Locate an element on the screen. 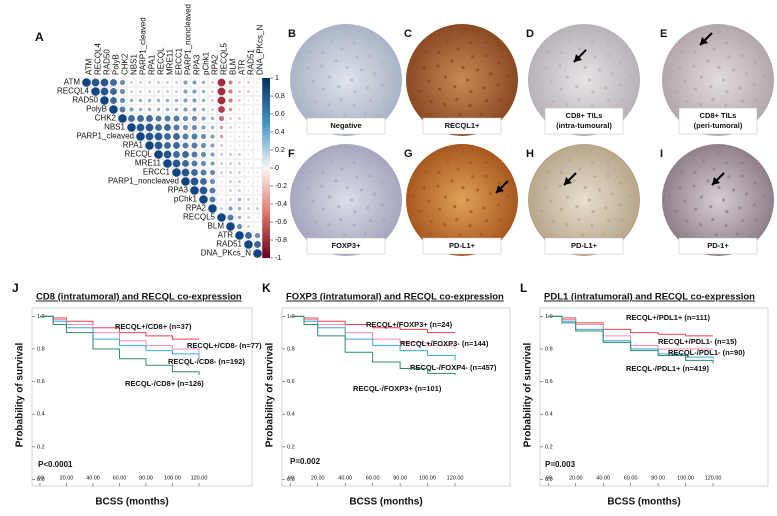 The image size is (777, 516). x-tick-label: 60.00 is located at coordinates (631, 478).